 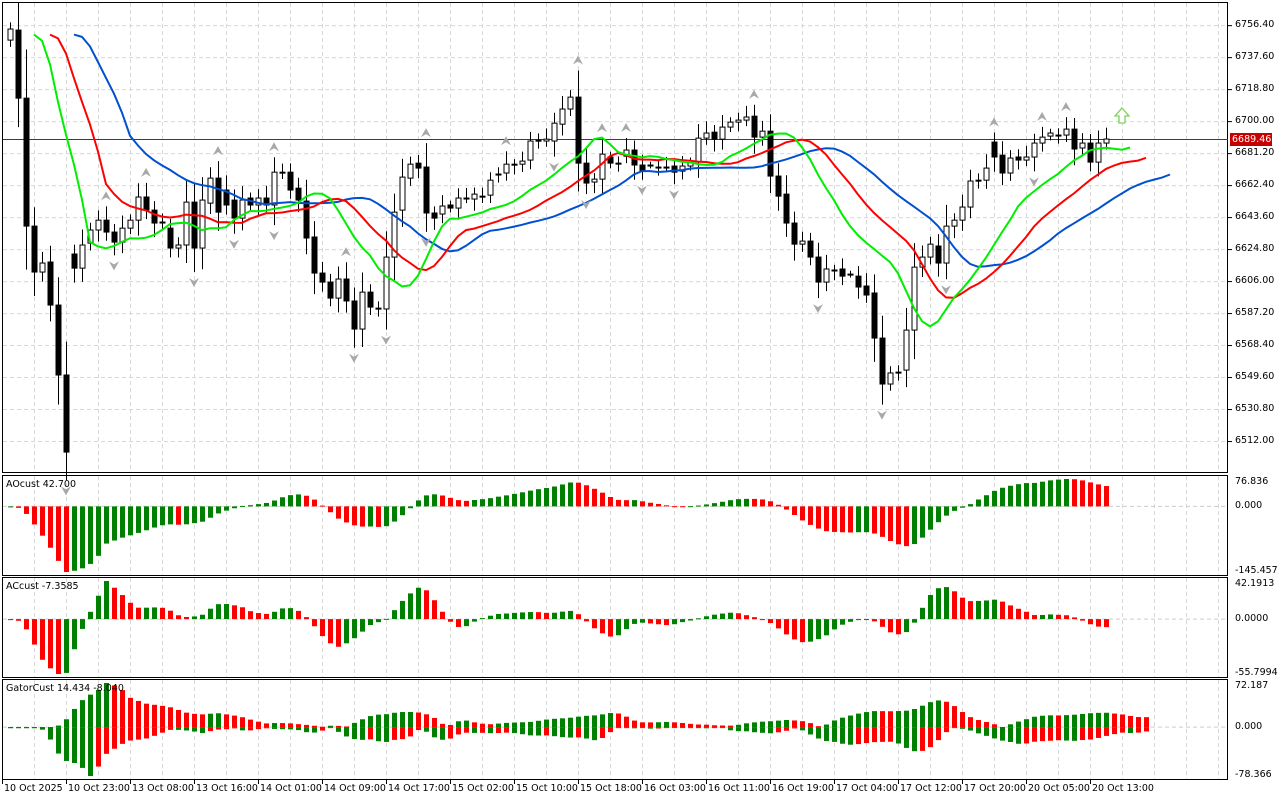 I want to click on time-label: 14 Oct 17:00, so click(x=419, y=788).